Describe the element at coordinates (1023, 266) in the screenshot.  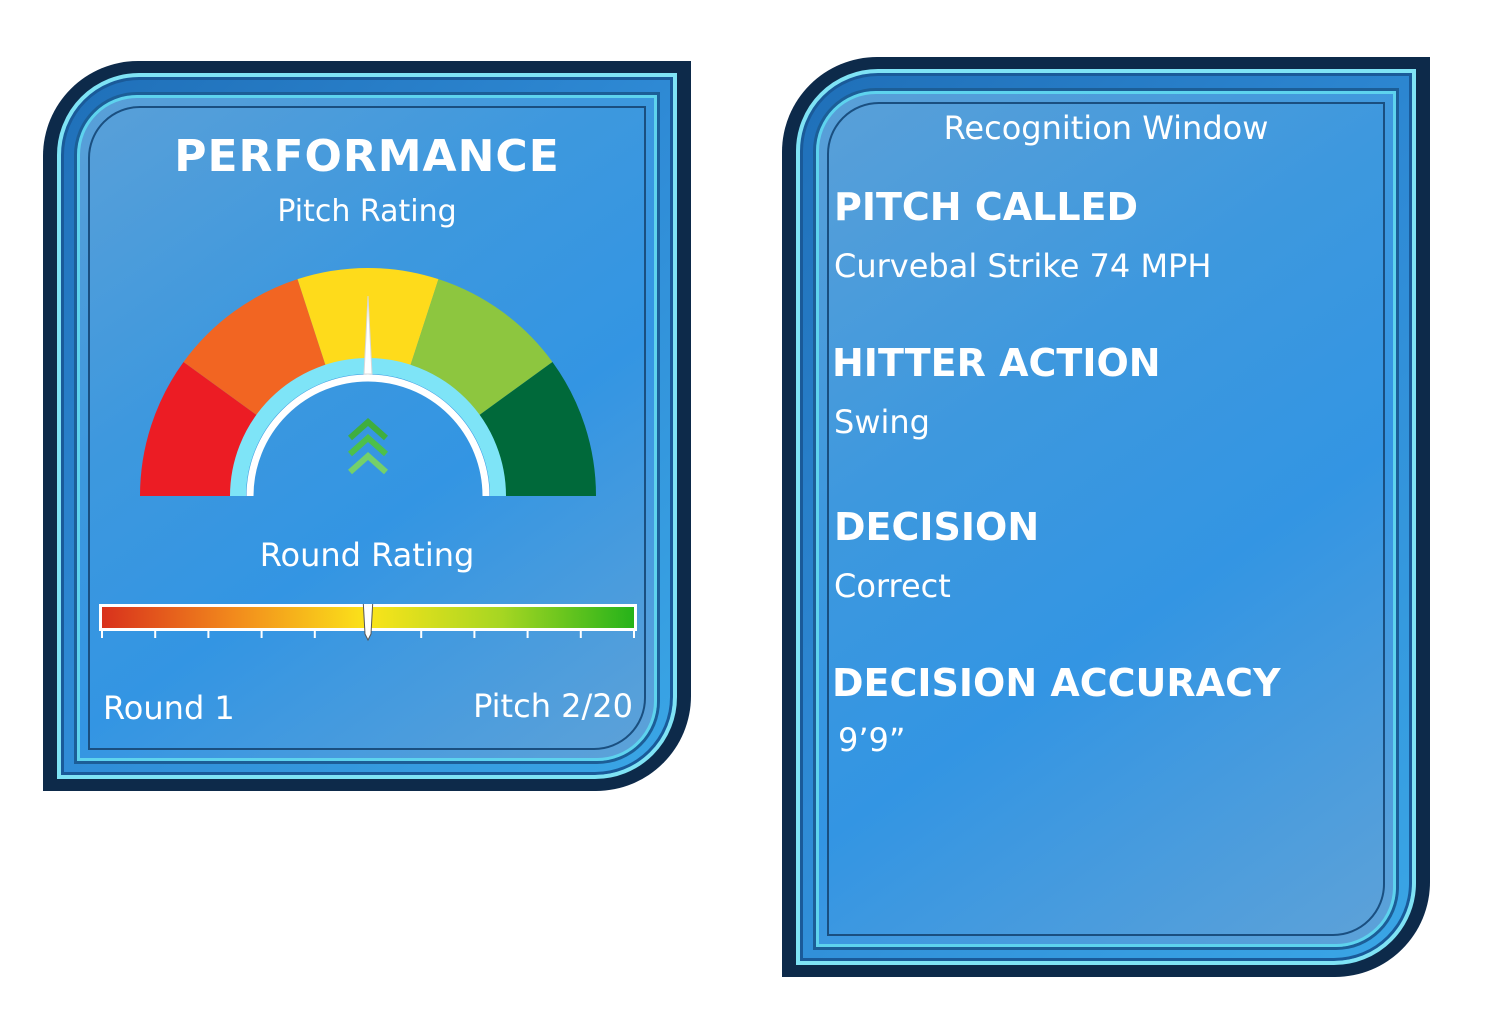
I see `pitch-called-value: Curvebal Strike 74 MPH` at that location.